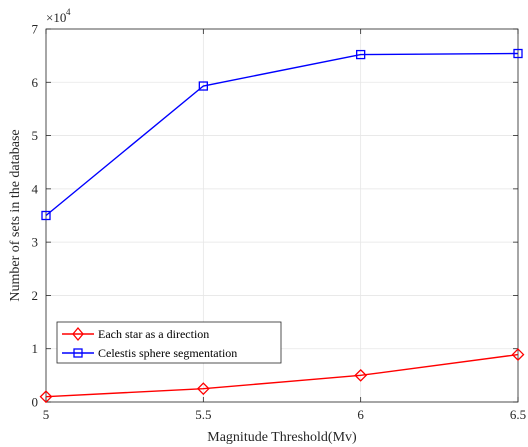  What do you see at coordinates (167, 353) in the screenshot?
I see `legend-label-celestis: Celestis sphere segmentation` at bounding box center [167, 353].